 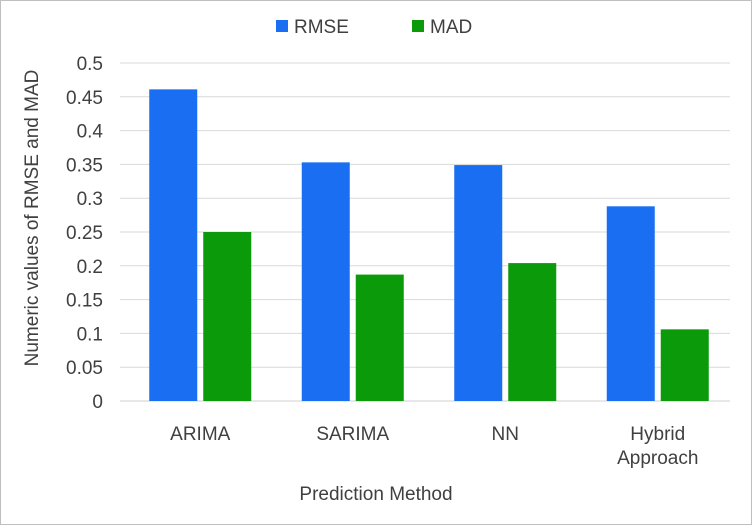 What do you see at coordinates (97, 402) in the screenshot?
I see `y-tick-label: 0` at bounding box center [97, 402].